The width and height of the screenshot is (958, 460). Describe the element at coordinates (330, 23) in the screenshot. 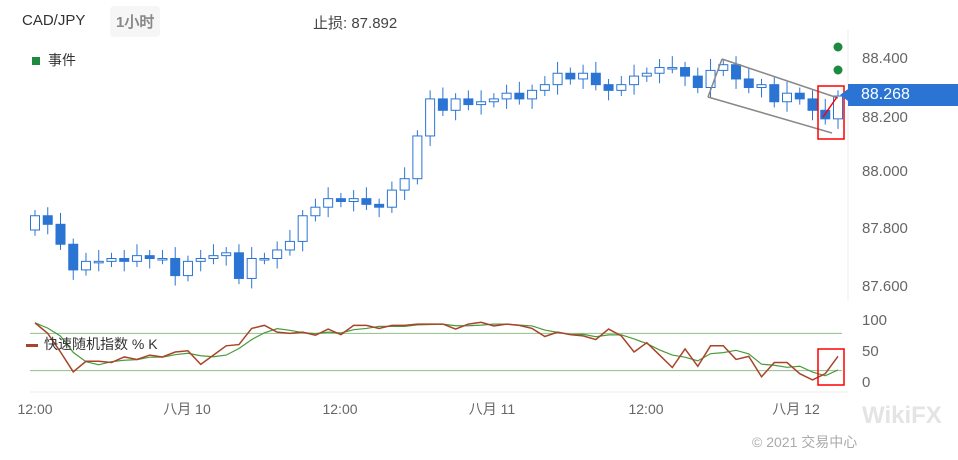

I see `stop-loss-label: 止损:` at that location.